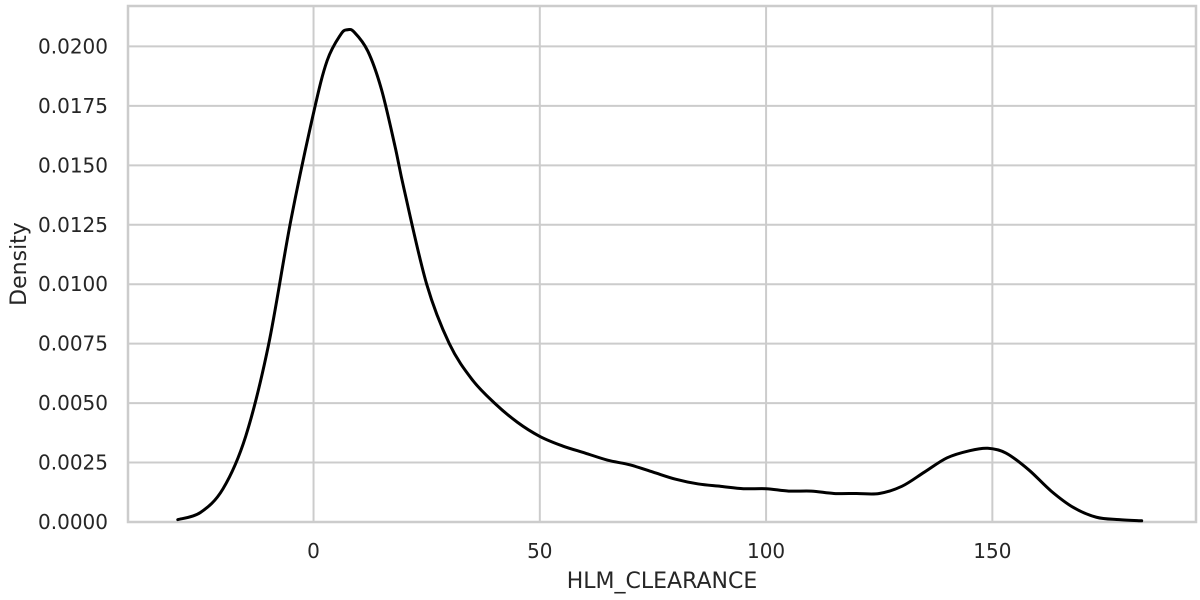 The height and width of the screenshot is (600, 1200). I want to click on x-tick-label: 50, so click(539, 551).